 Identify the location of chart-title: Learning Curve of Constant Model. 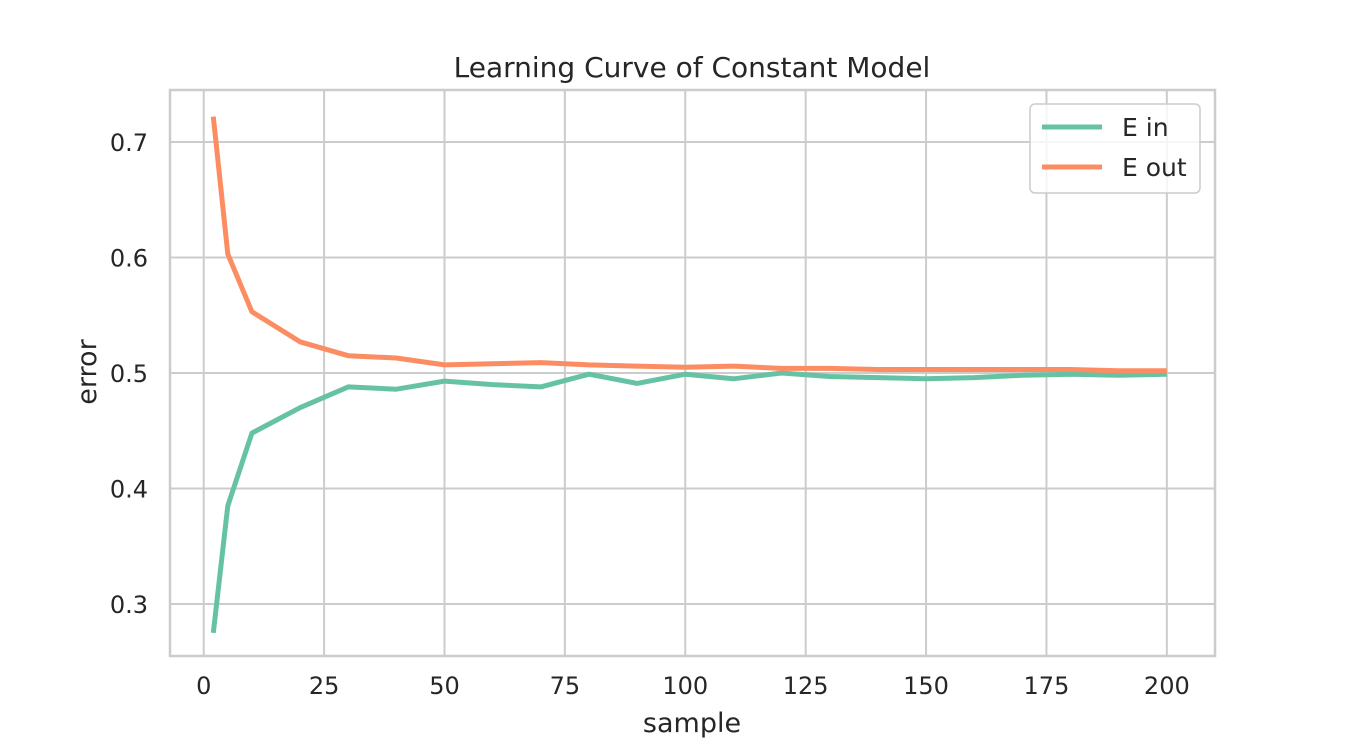
(692, 67).